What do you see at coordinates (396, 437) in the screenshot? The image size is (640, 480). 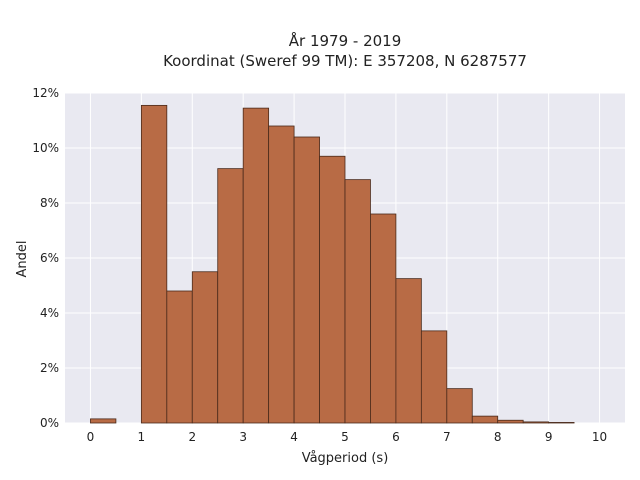 I see `x-tick-label-6: 6` at bounding box center [396, 437].